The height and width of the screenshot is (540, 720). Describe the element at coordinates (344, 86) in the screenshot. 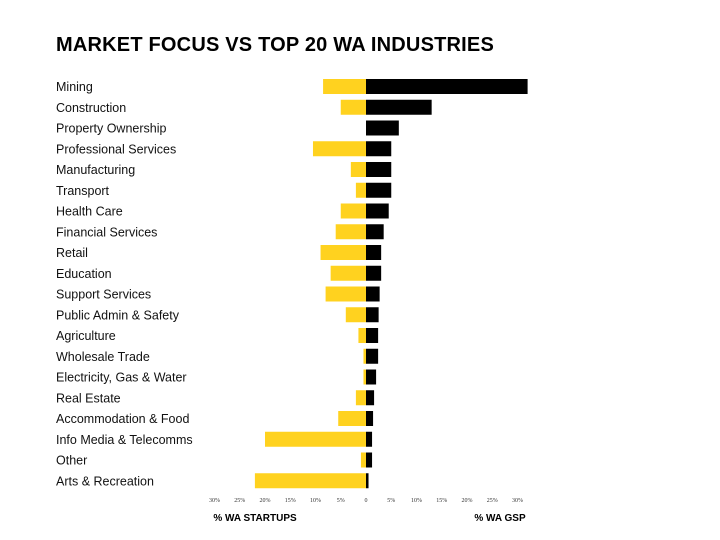

I see `startup-bar-mining` at that location.